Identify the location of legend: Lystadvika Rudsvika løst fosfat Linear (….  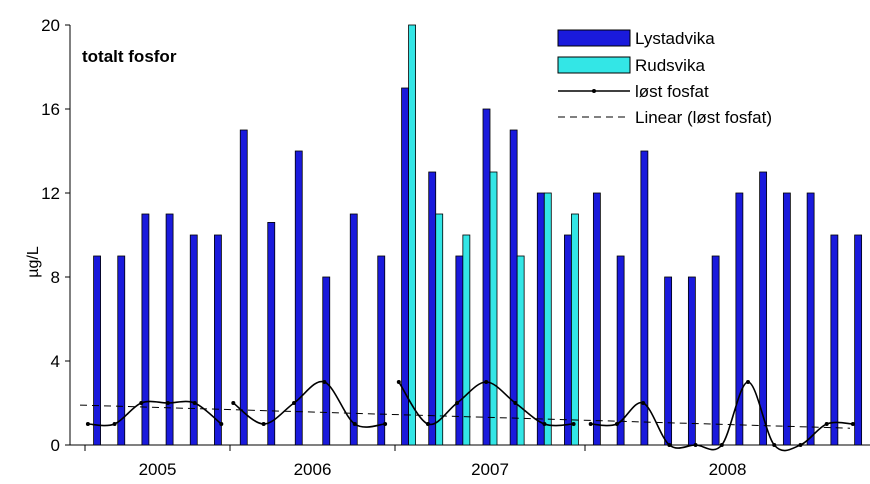
(664, 78).